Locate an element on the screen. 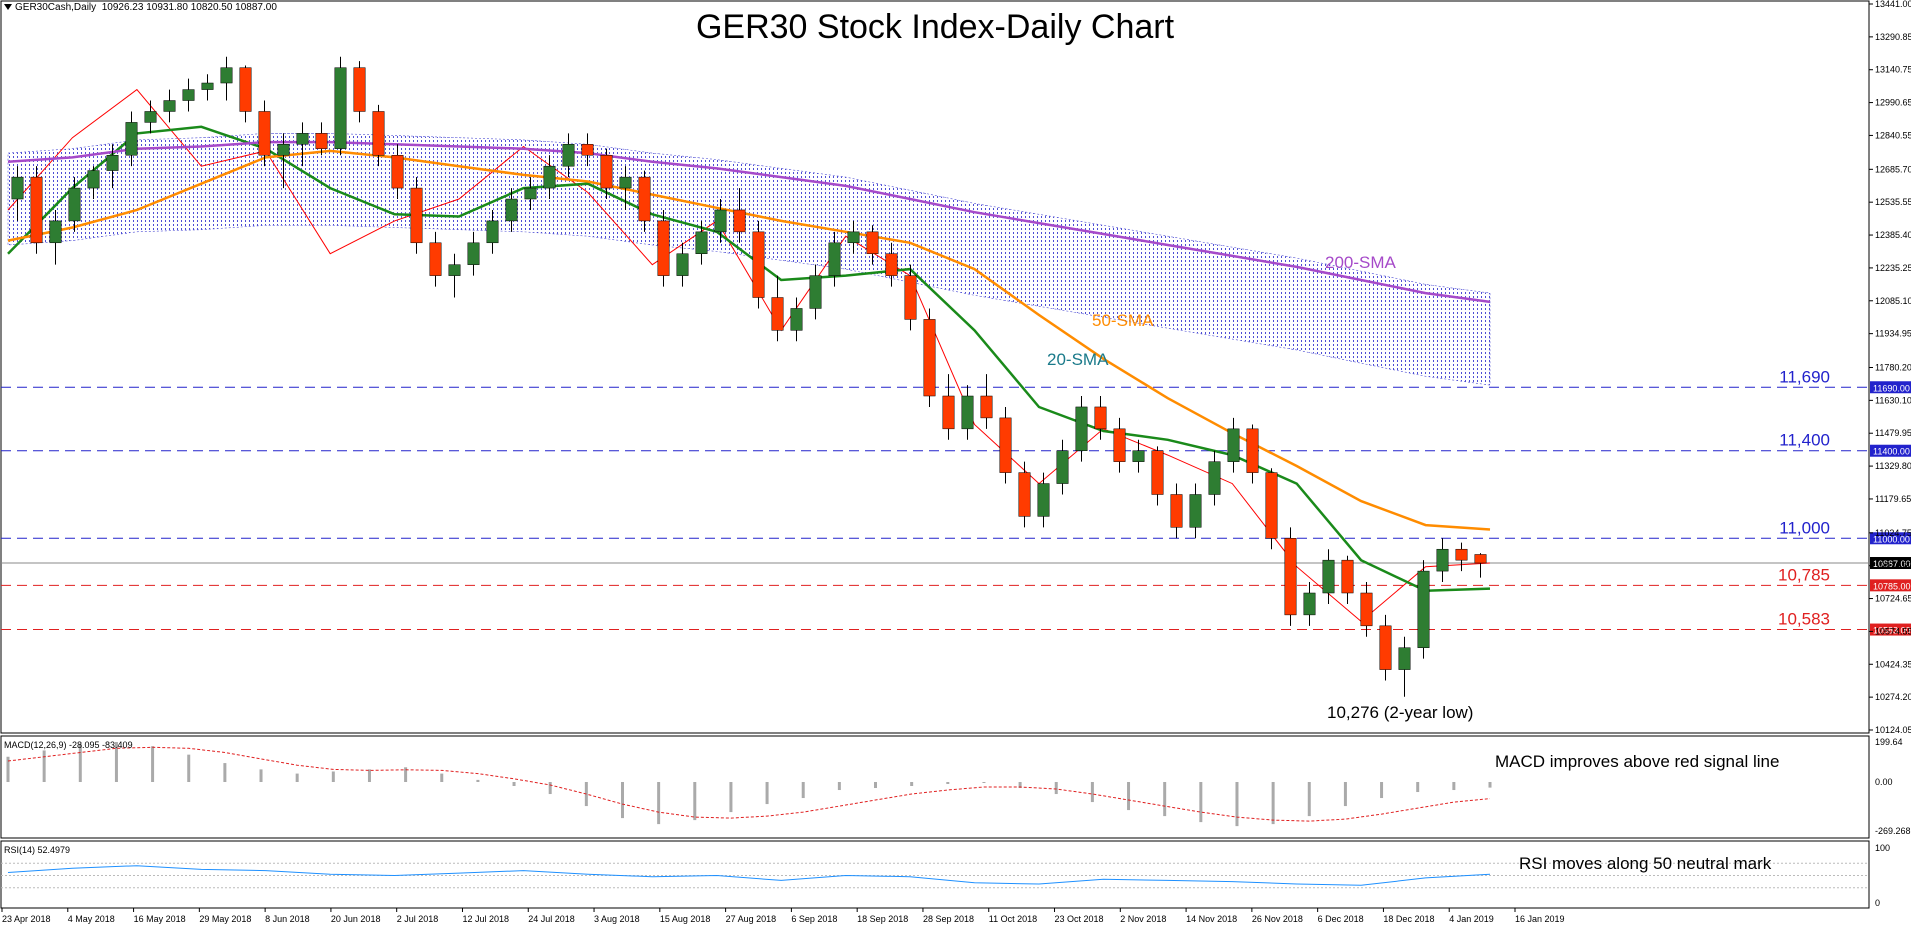  dropdown-arrow-icon is located at coordinates (8, 7).